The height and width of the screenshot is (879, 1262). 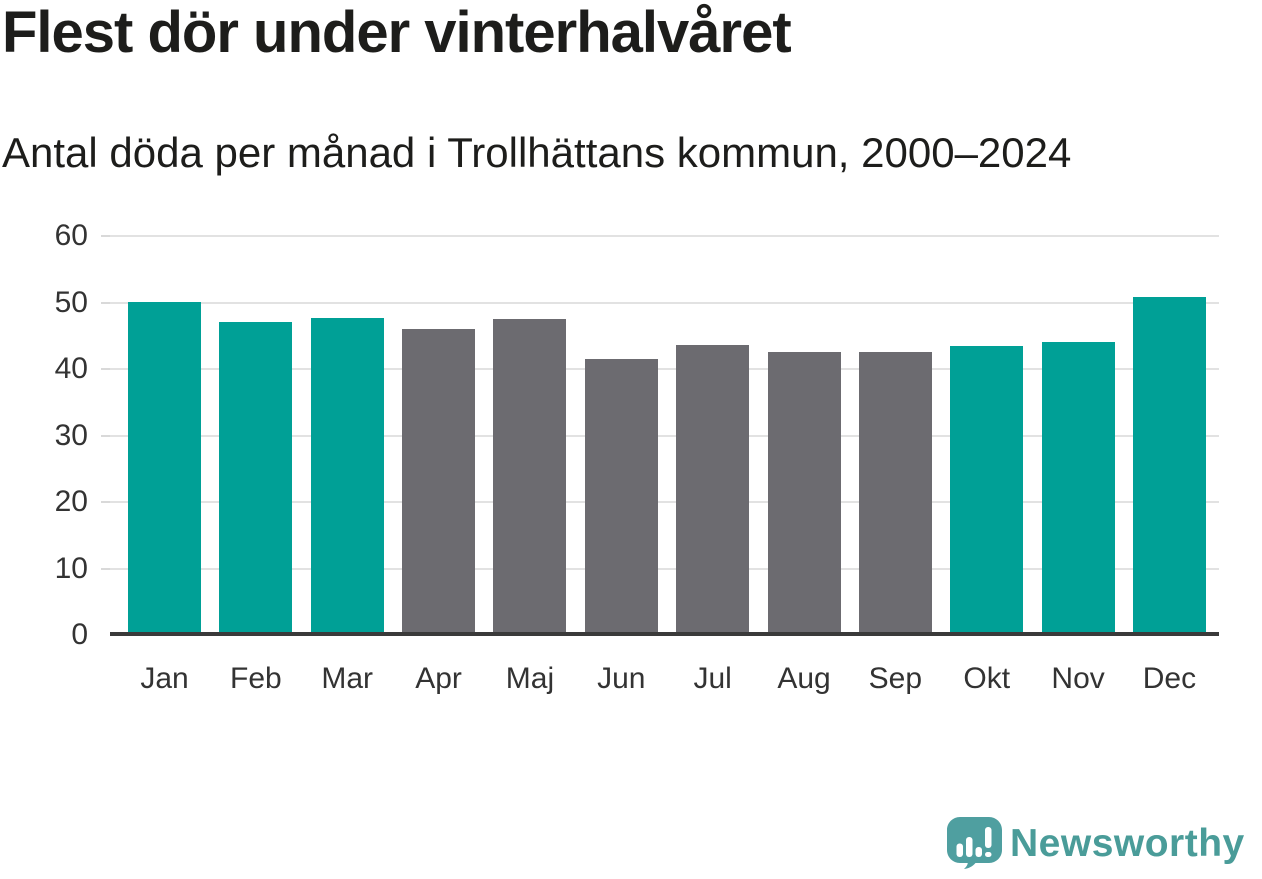 What do you see at coordinates (1127, 843) in the screenshot?
I see `brand-name: Newsworthy` at bounding box center [1127, 843].